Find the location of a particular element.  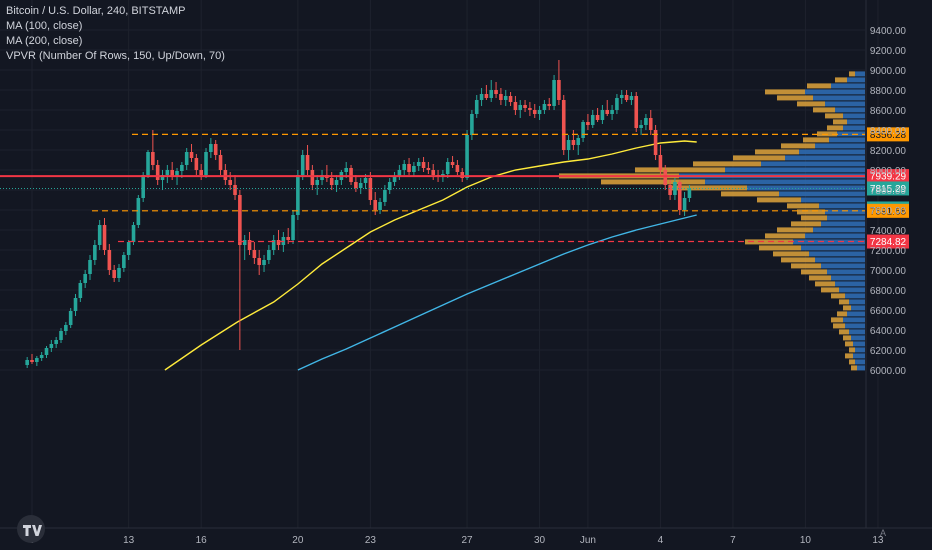

vpvr-legend: VPVR (Number Of Rows, 150, Up/Down, 70) is located at coordinates (115, 56).